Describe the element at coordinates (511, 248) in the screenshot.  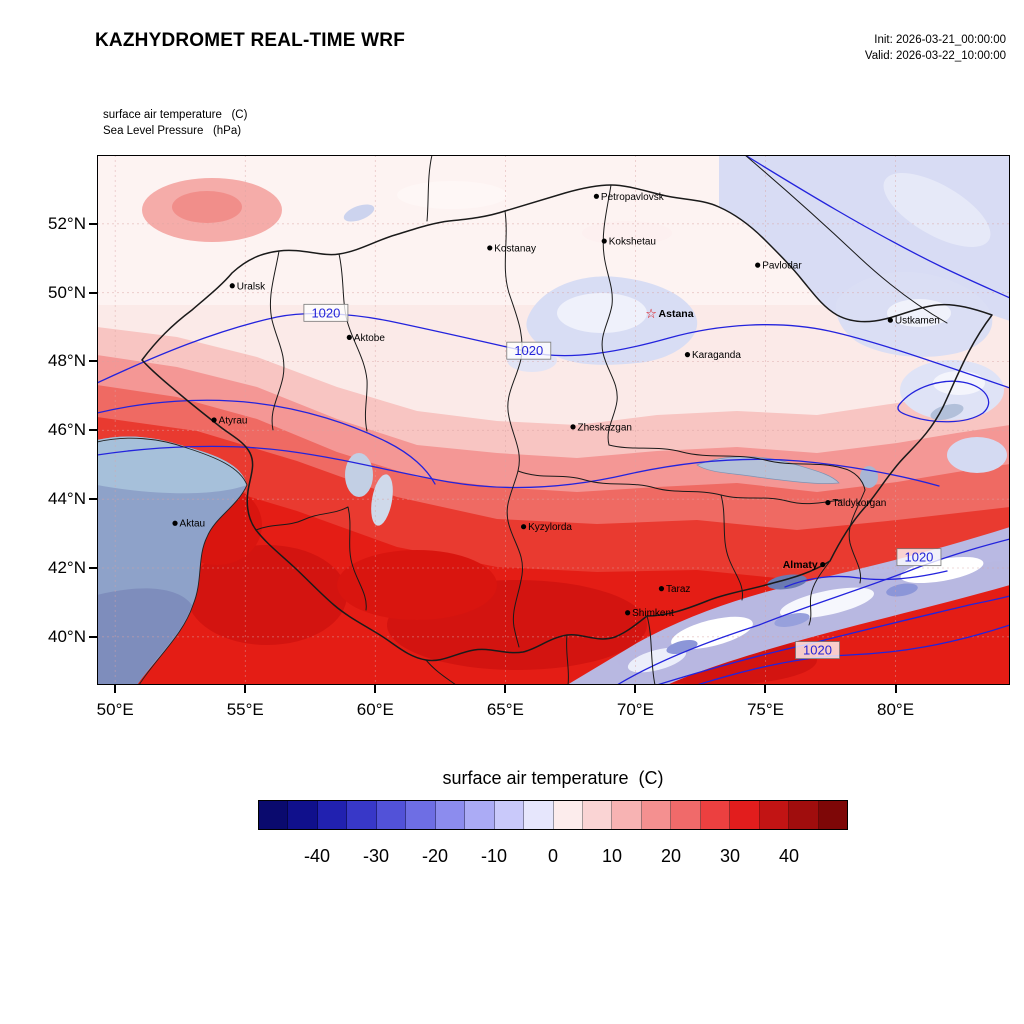
I see `city-kostanay: Kostanay` at that location.